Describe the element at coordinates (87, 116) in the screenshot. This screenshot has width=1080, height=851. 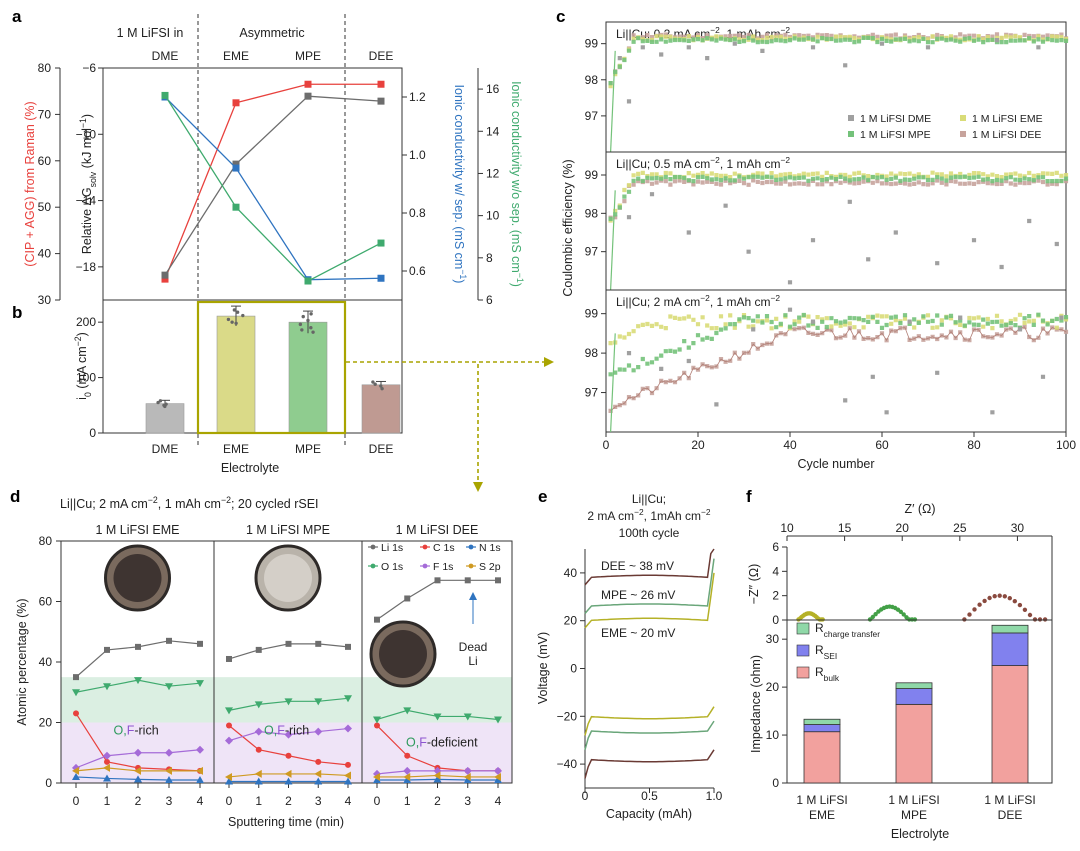
I see `y-label-dg-part: )` at that location.